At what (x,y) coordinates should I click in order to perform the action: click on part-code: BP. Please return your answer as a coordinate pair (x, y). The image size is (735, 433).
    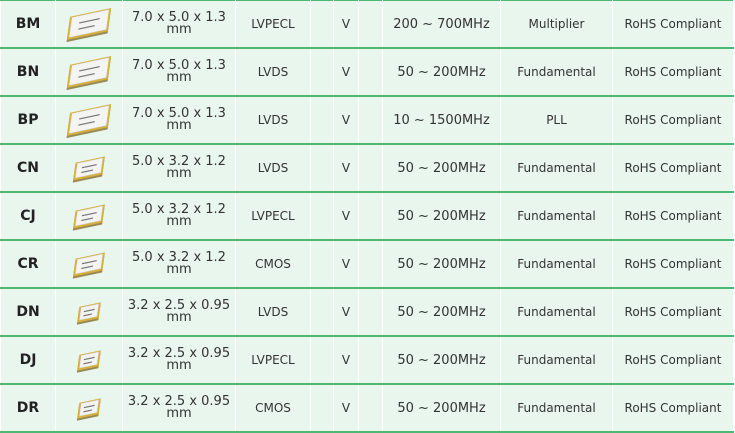
    Looking at the image, I should click on (28, 120).